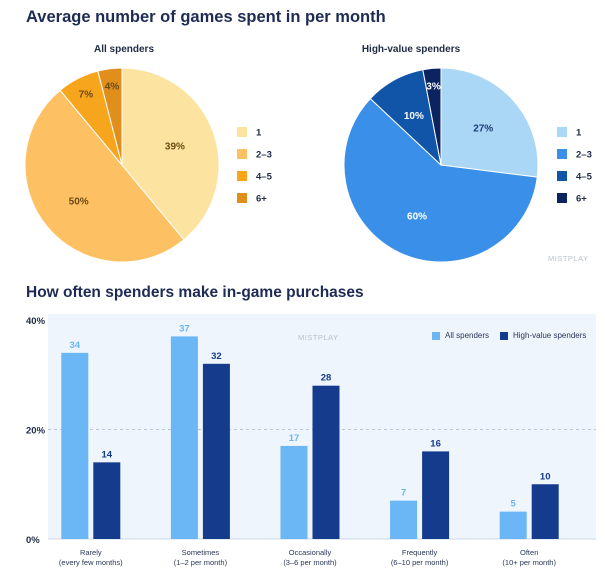 Image resolution: width=605 pixels, height=579 pixels. Describe the element at coordinates (420, 552) in the screenshot. I see `x-tick-label-3-0: Frequently` at that location.